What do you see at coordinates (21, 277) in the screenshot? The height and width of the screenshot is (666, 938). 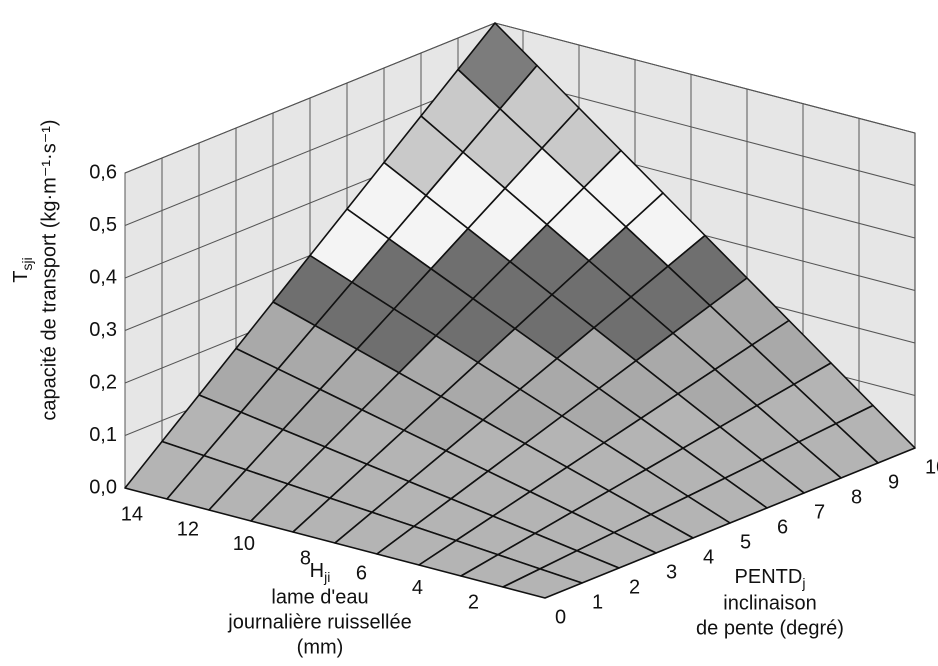 I see `z-symbol: T` at bounding box center [21, 277].